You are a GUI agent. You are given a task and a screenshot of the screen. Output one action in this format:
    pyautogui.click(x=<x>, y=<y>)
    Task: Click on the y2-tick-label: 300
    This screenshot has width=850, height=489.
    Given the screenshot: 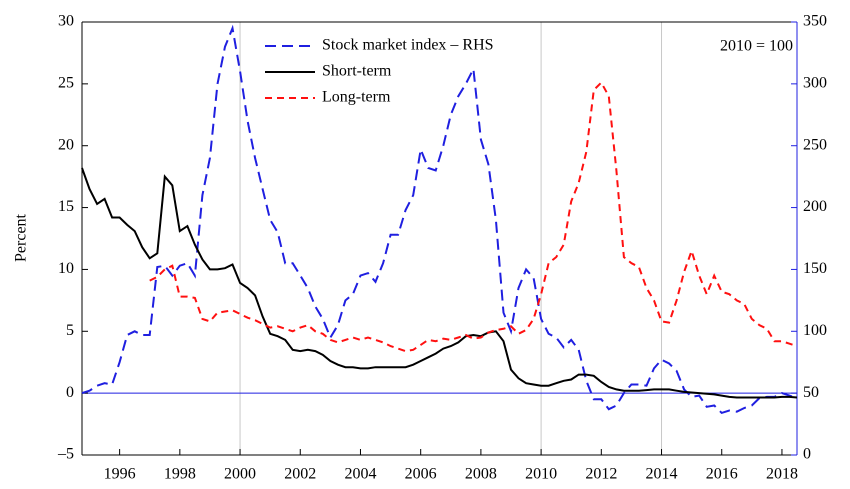 What is the action you would take?
    pyautogui.click(x=815, y=83)
    